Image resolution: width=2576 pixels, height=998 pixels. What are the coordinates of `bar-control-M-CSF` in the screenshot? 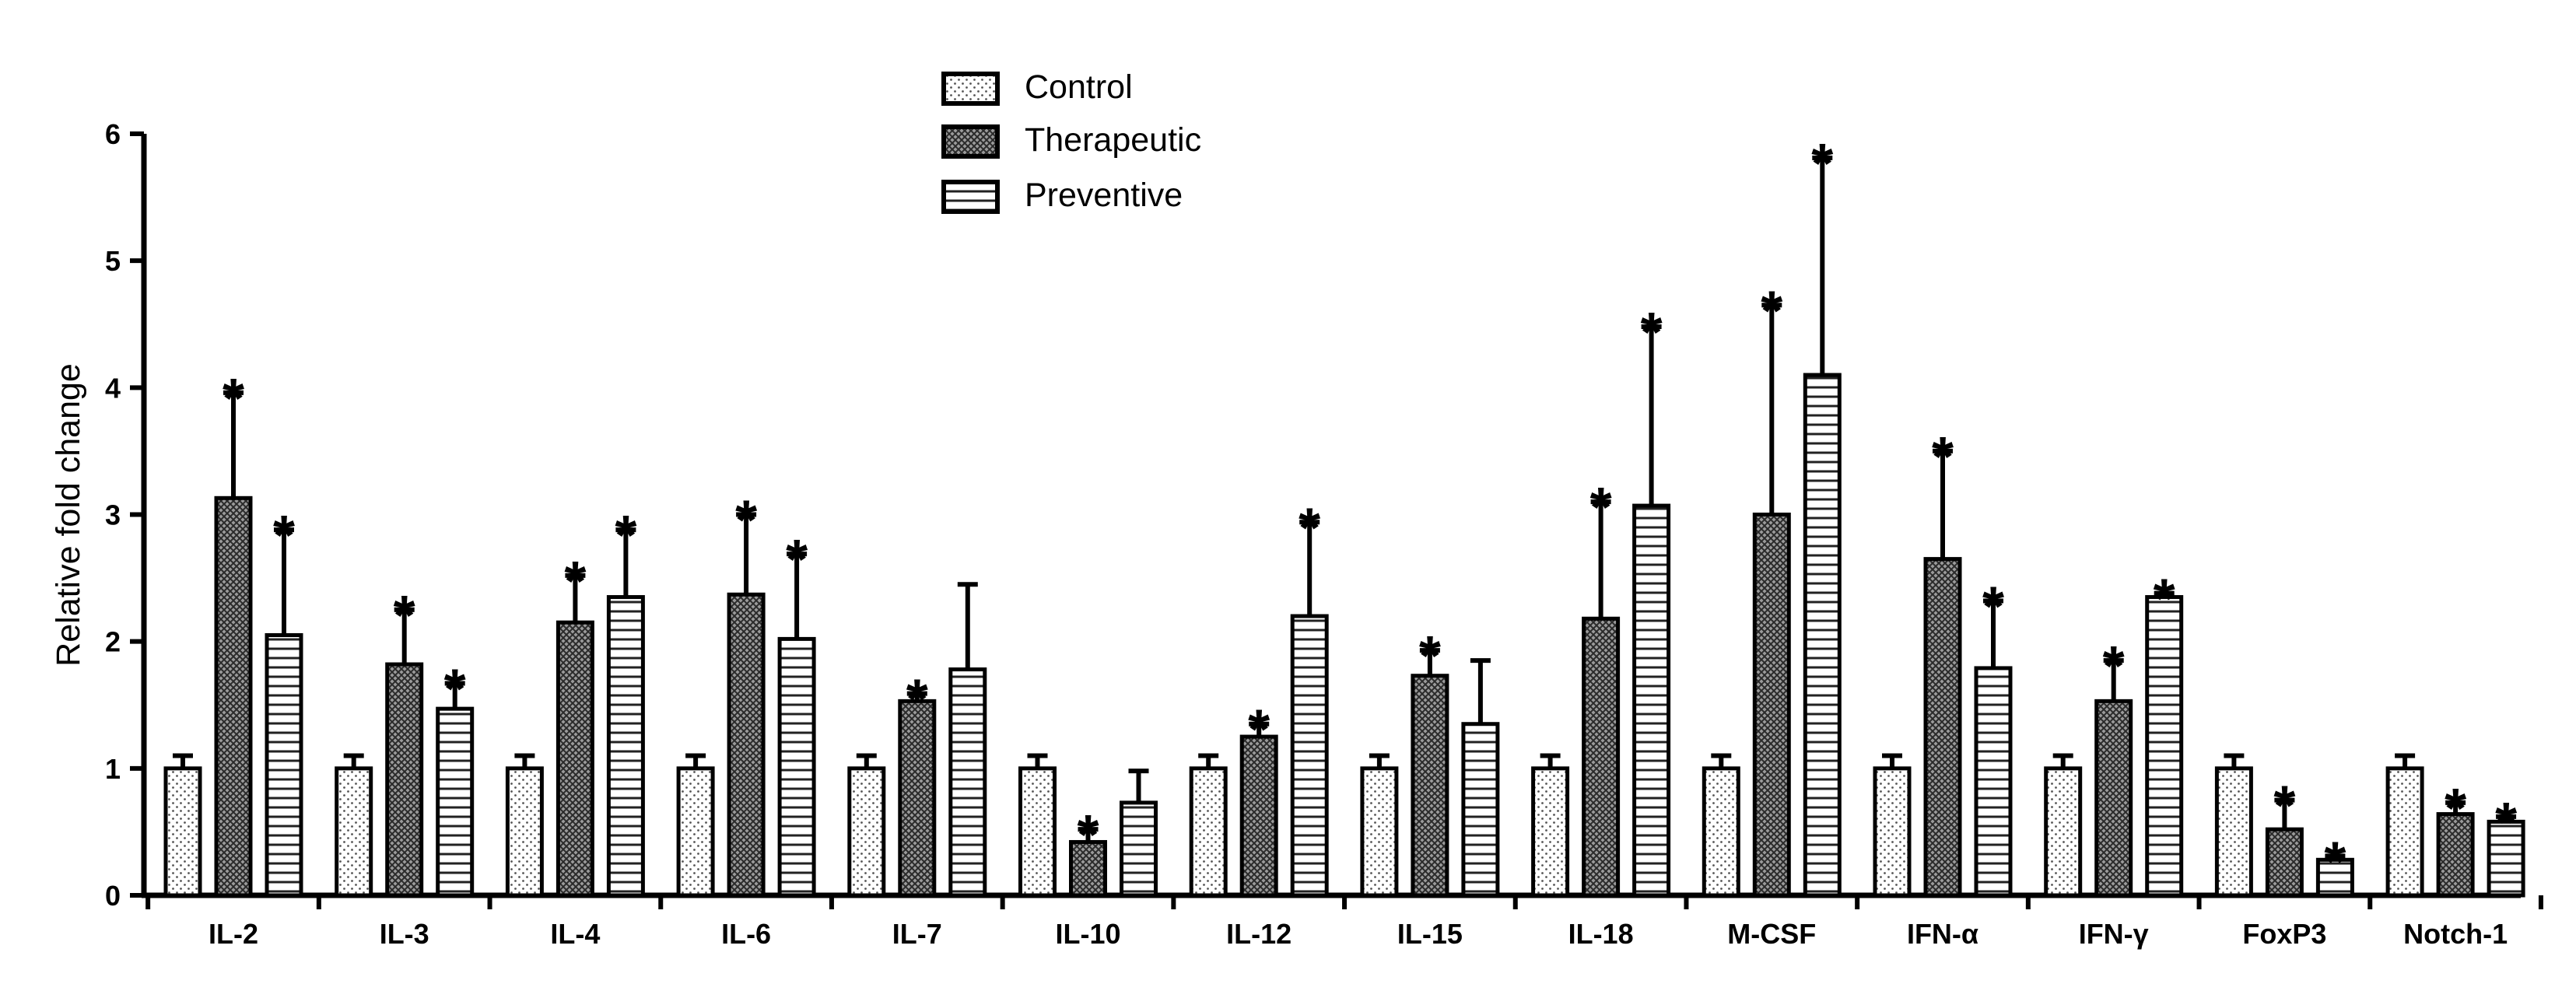 It's located at (1721, 832).